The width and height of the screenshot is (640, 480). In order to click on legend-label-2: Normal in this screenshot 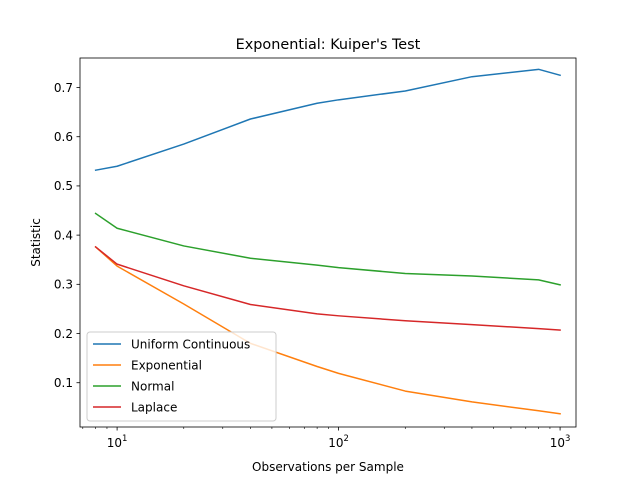, I will do `click(152, 387)`.